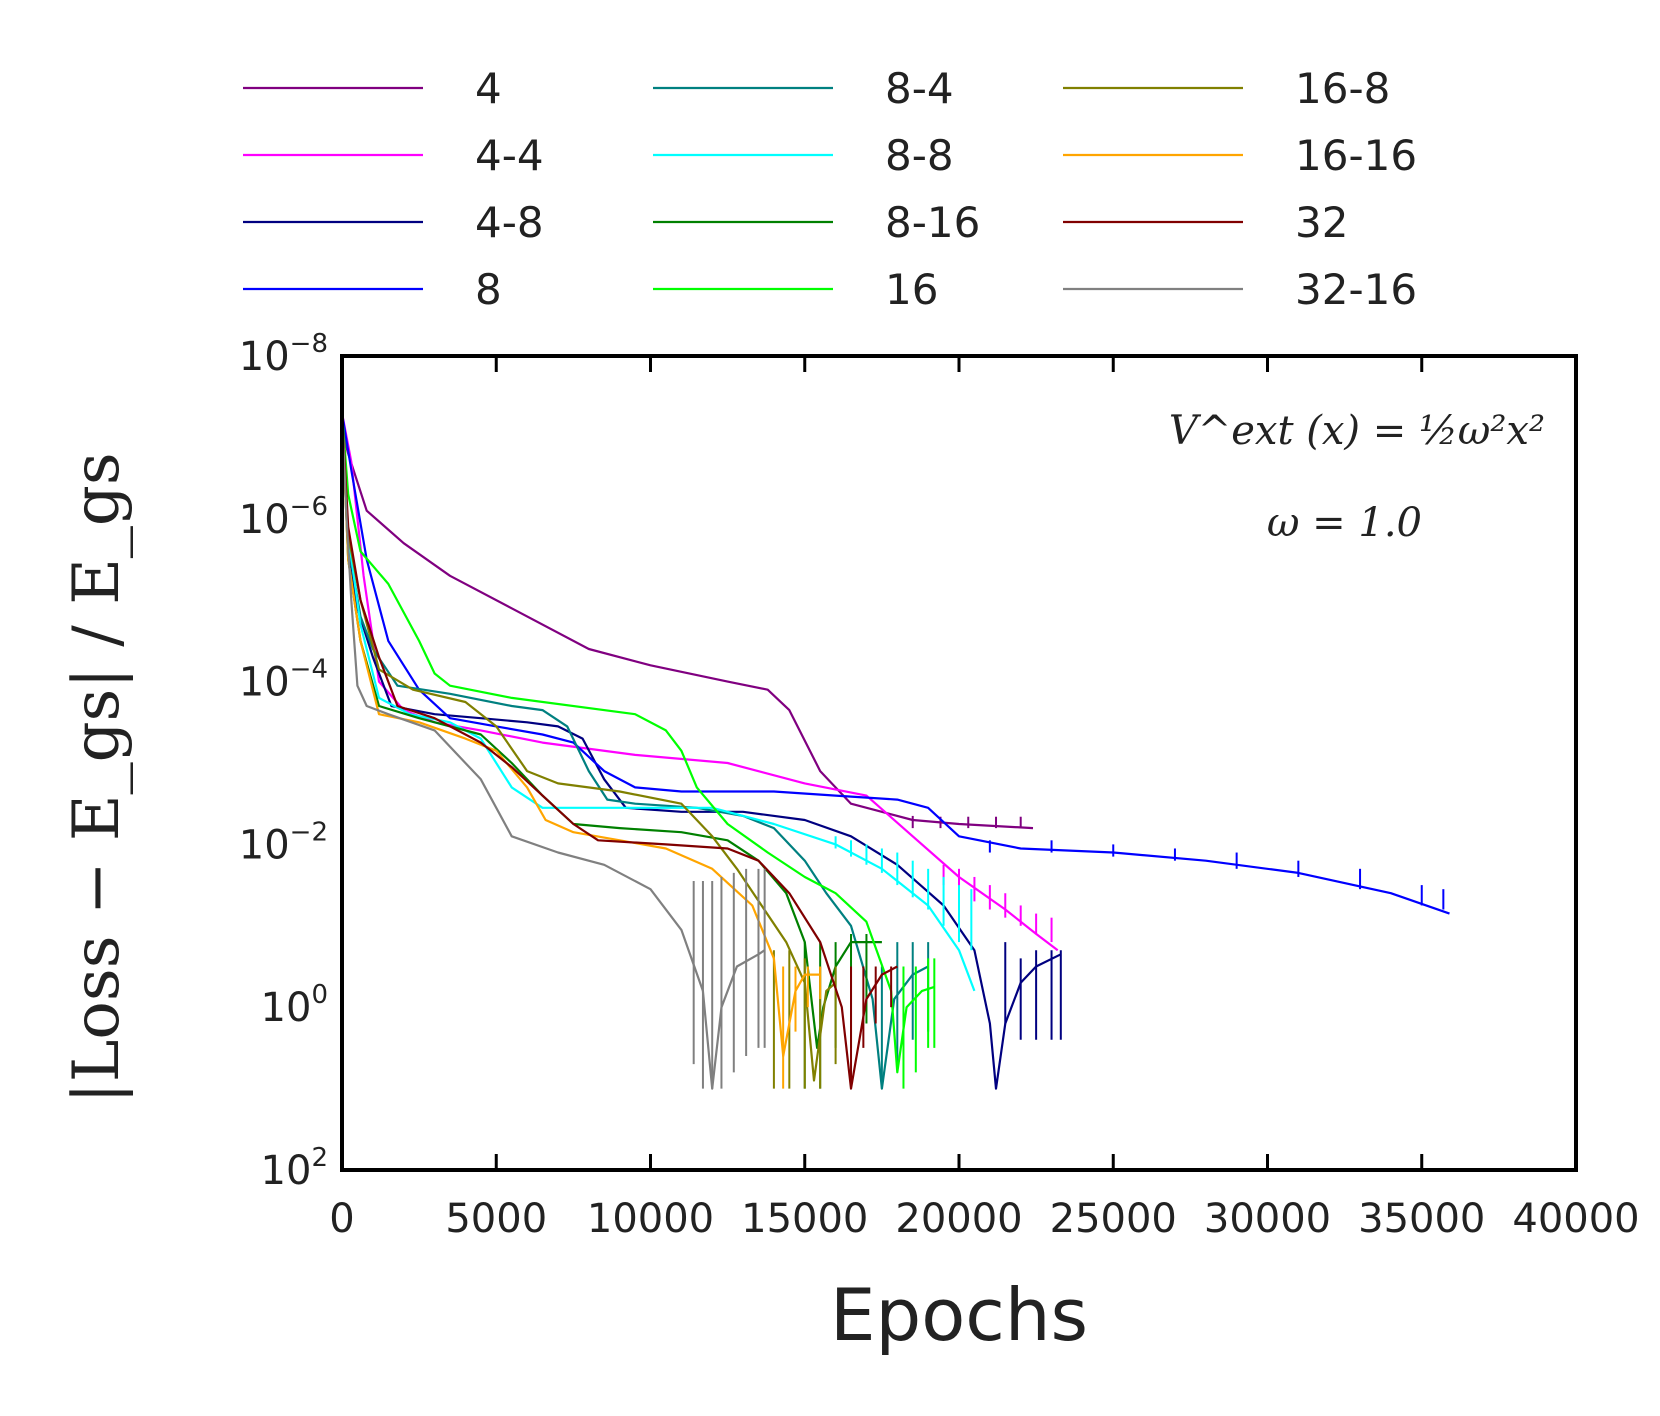  I want to click on legend-label: 4-8, so click(509, 222).